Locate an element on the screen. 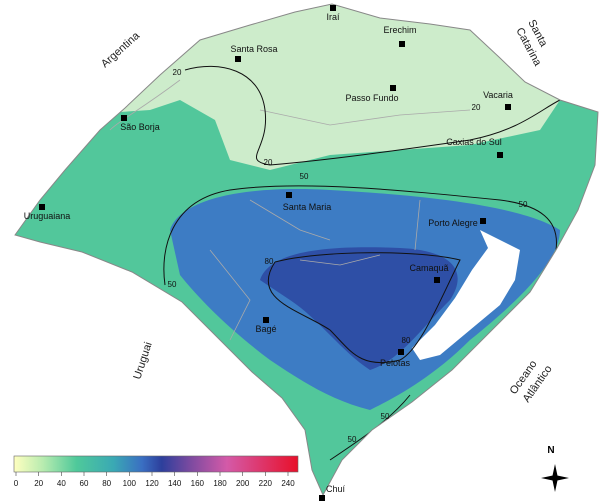 The width and height of the screenshot is (600, 503). city-label: Santa Maria is located at coordinates (307, 207).